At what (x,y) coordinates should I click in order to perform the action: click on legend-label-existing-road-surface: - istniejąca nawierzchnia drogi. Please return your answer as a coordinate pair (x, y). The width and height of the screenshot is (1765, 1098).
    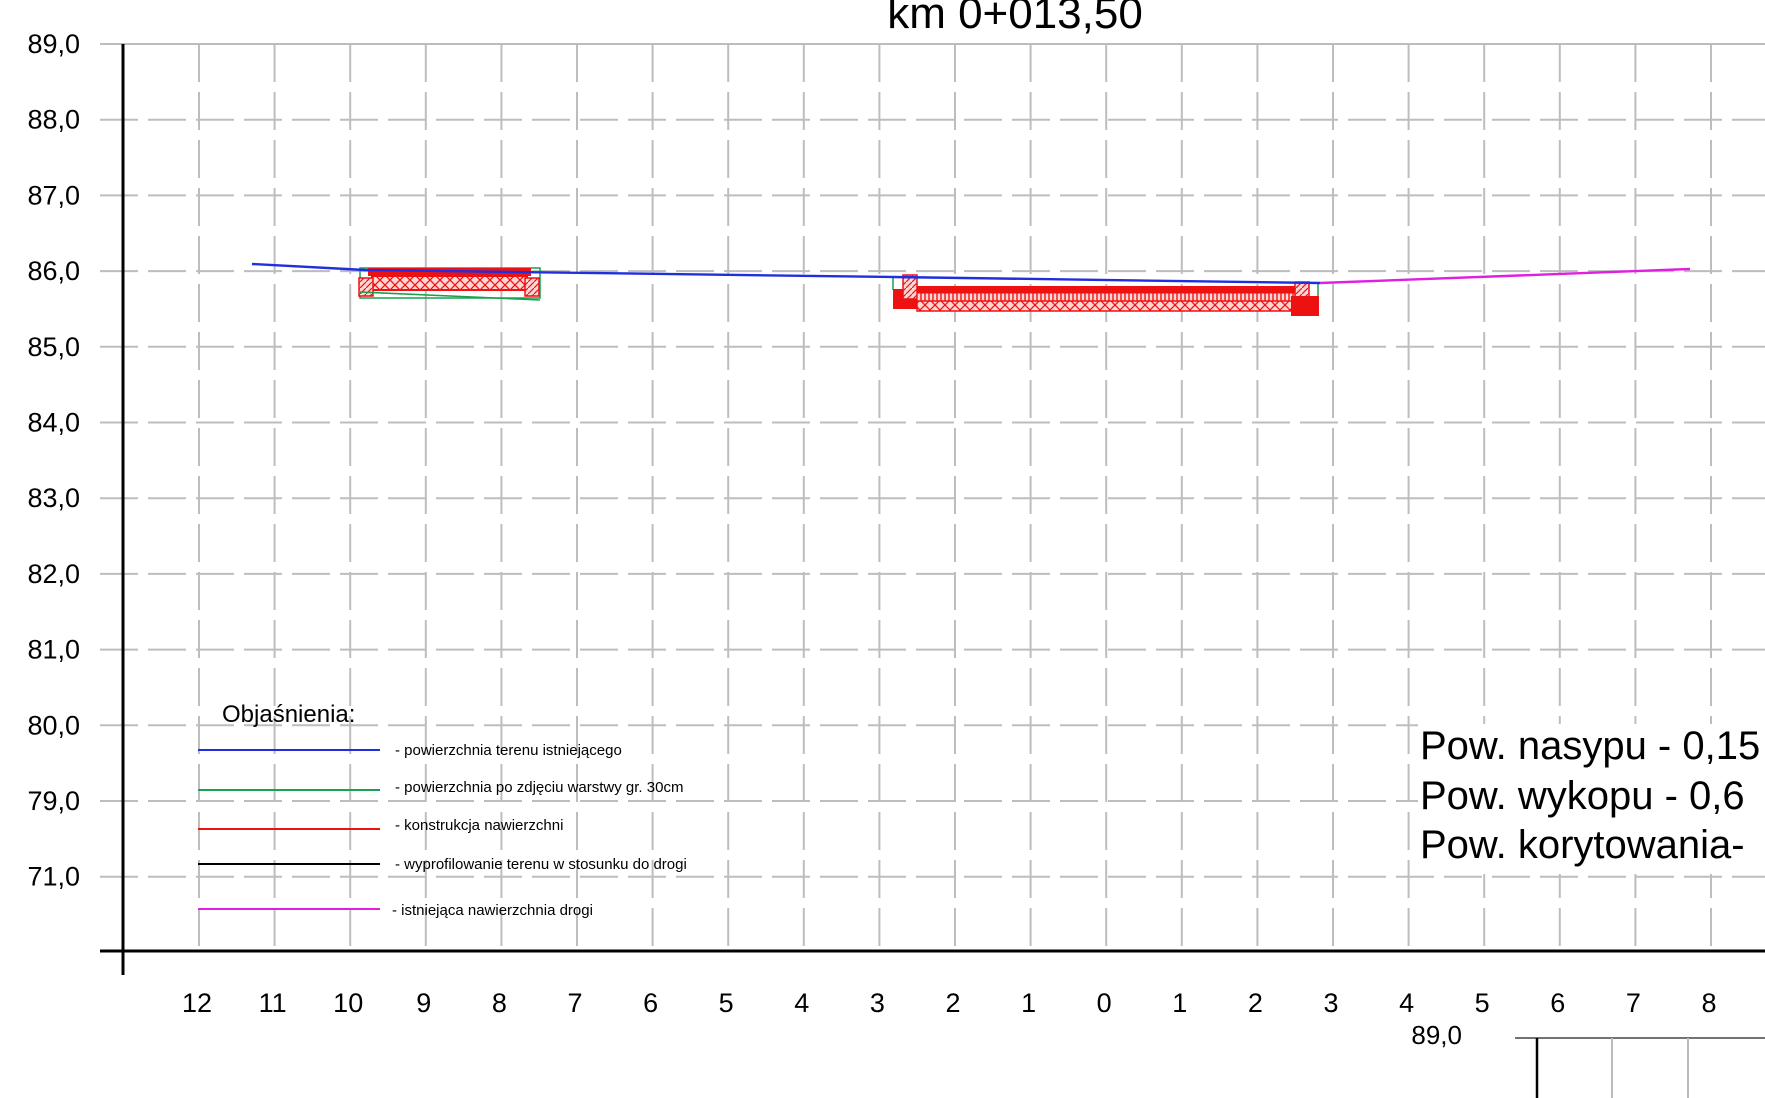
    Looking at the image, I should click on (492, 910).